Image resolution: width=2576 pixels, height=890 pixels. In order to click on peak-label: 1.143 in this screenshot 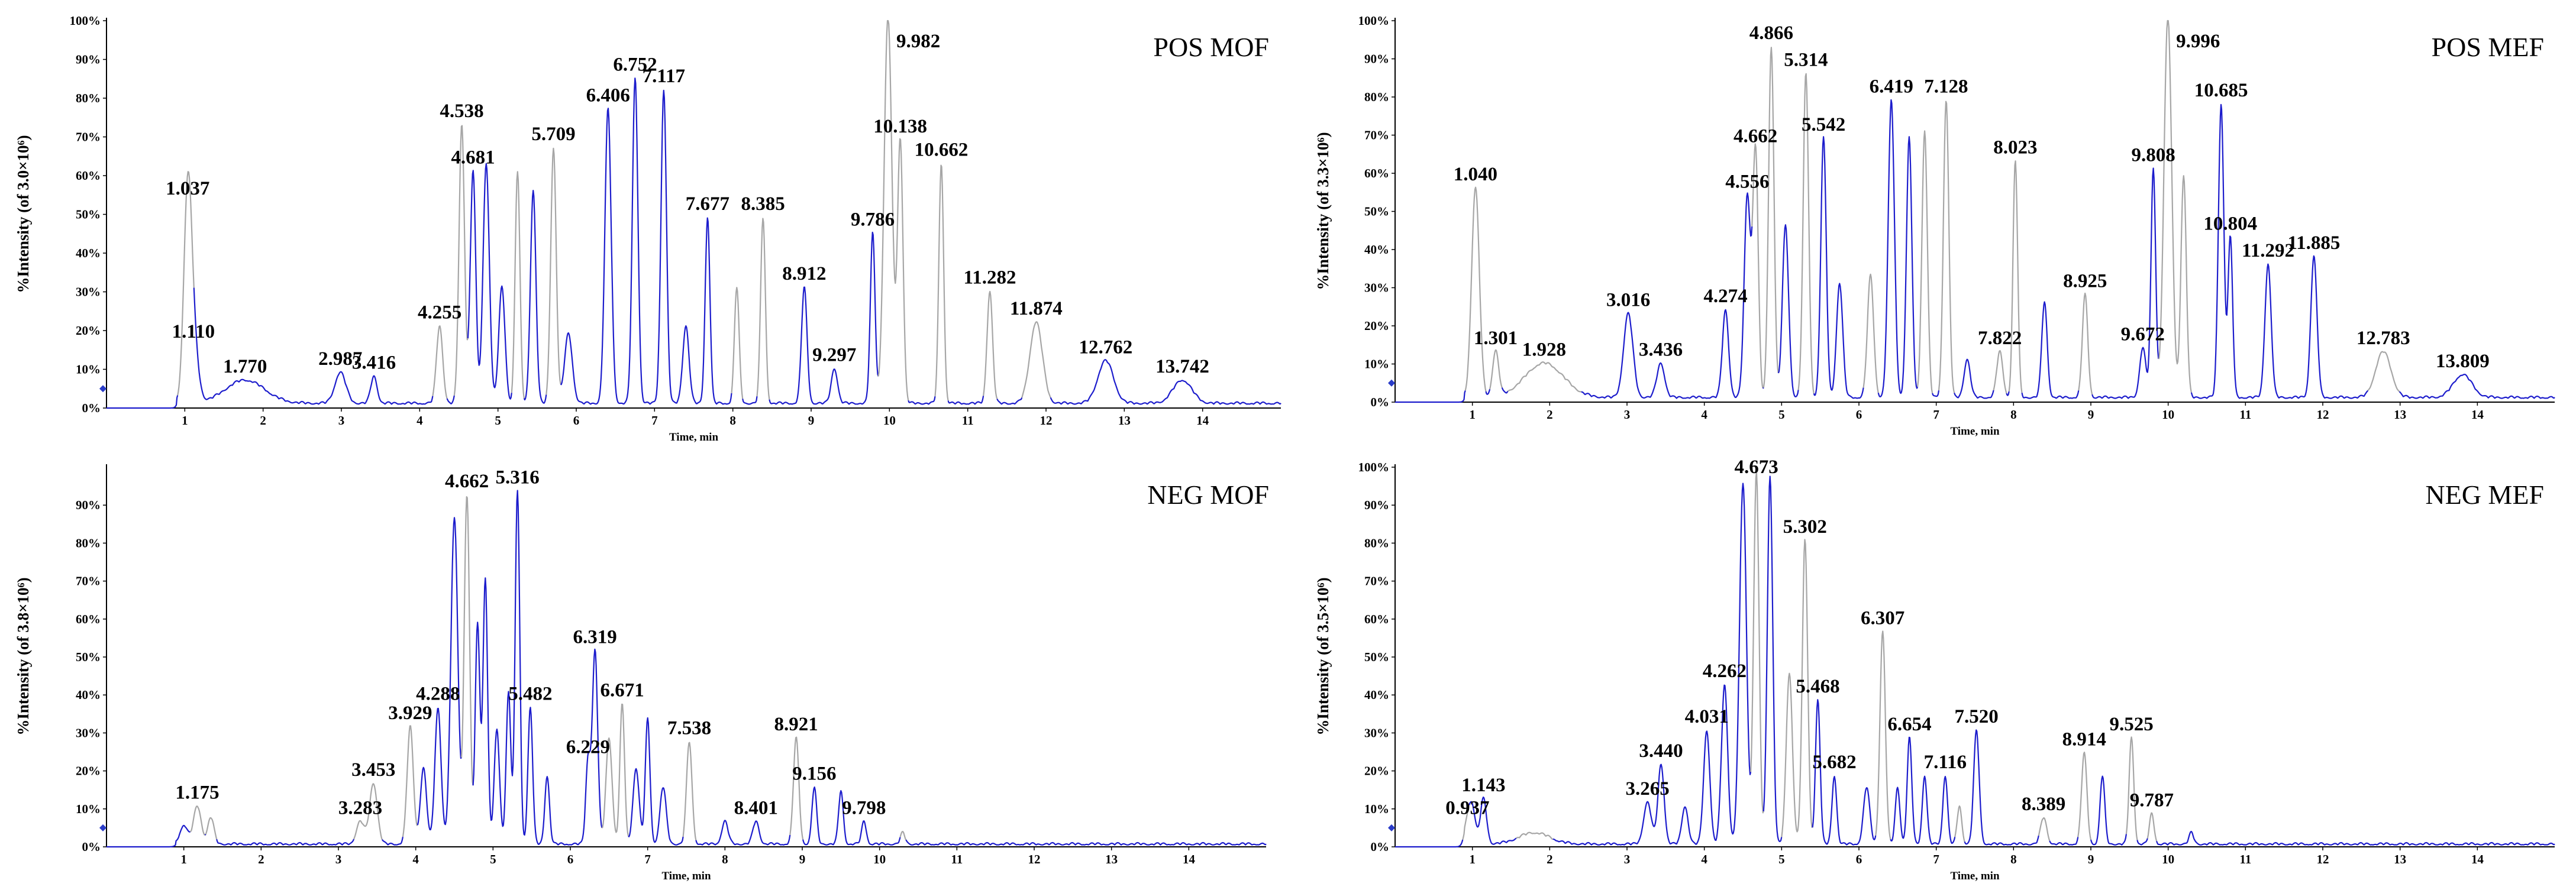, I will do `click(1483, 785)`.